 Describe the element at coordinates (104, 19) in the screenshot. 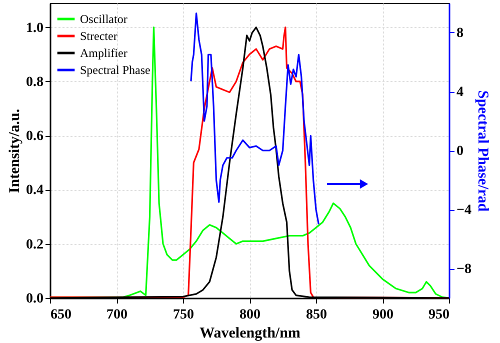

I see `legend-label: Oscillator` at that location.